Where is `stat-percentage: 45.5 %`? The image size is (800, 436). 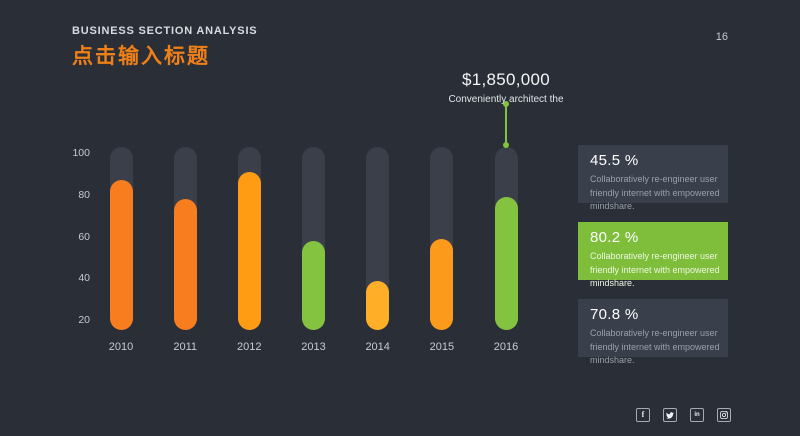 stat-percentage: 45.5 % is located at coordinates (614, 160).